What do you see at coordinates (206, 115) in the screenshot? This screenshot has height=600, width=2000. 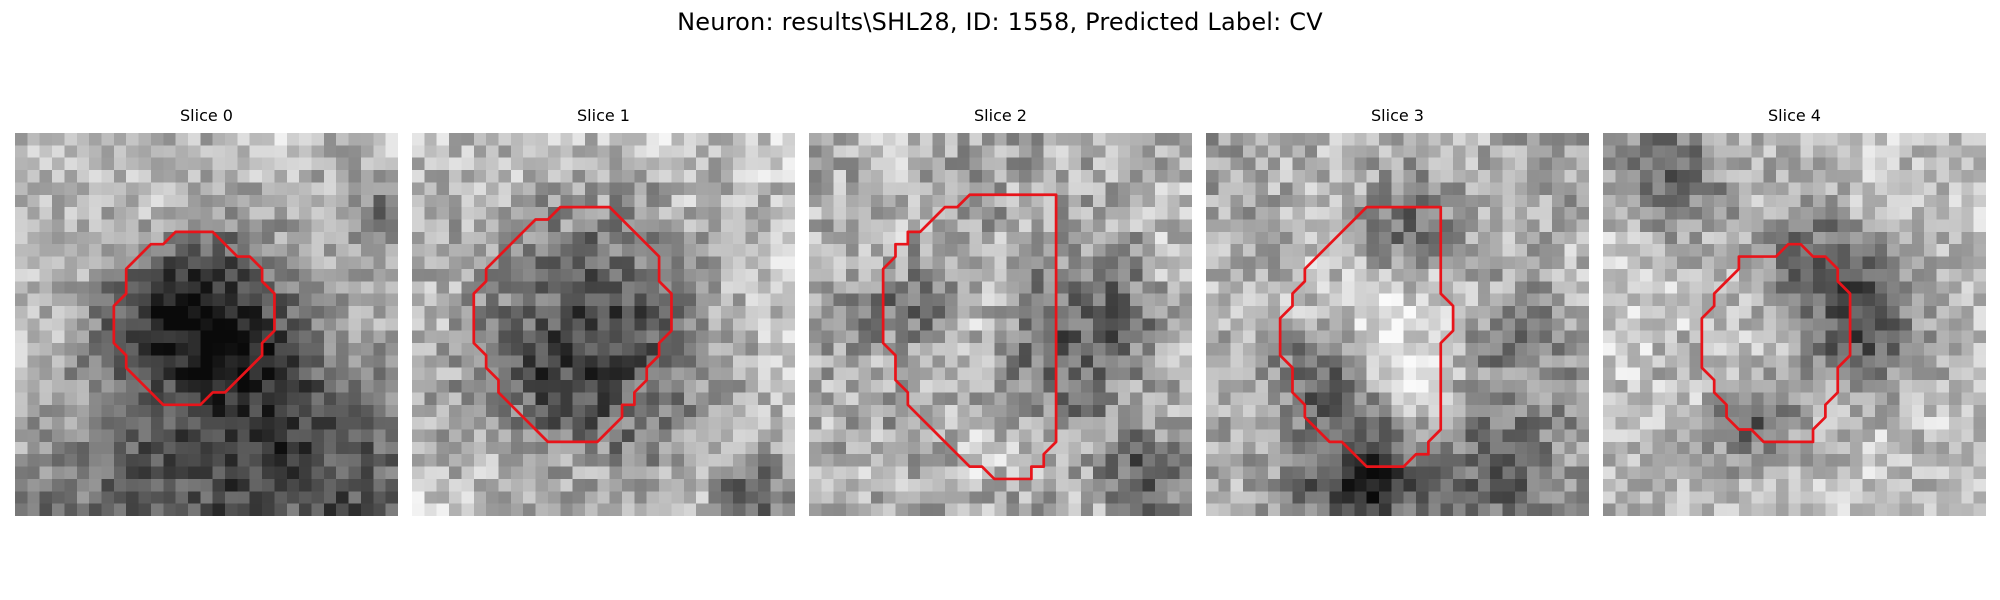 I see `slice-title-0: Slice 0` at bounding box center [206, 115].